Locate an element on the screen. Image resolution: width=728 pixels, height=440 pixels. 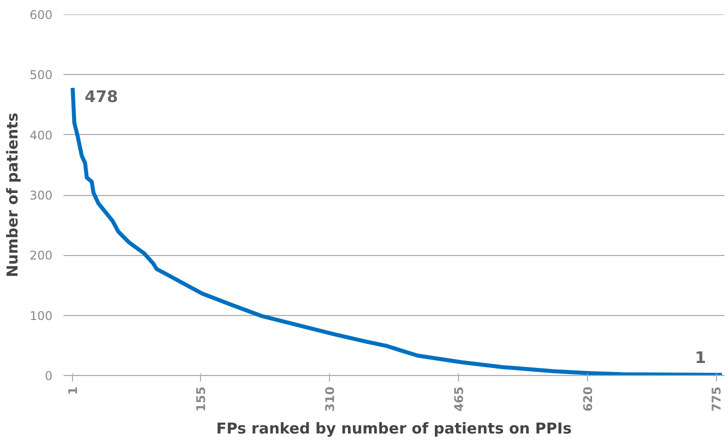
y-tick-label: 600 is located at coordinates (41, 15).